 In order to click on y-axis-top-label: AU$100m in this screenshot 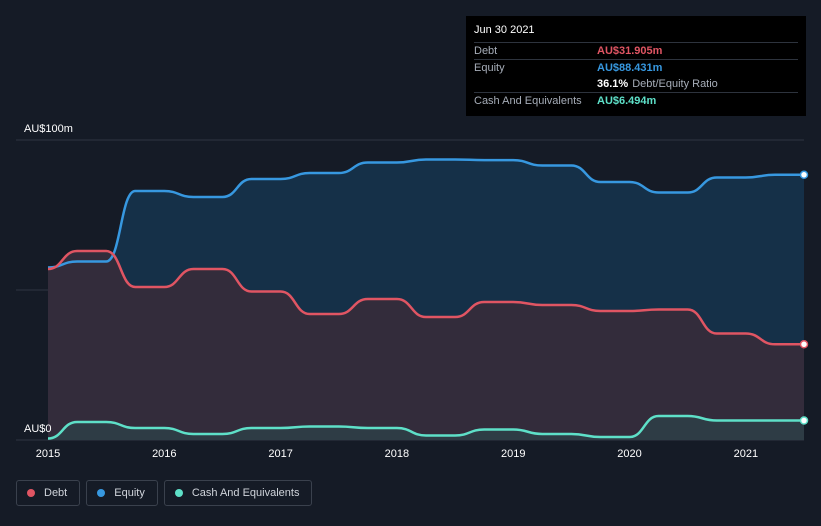, I will do `click(48, 129)`.